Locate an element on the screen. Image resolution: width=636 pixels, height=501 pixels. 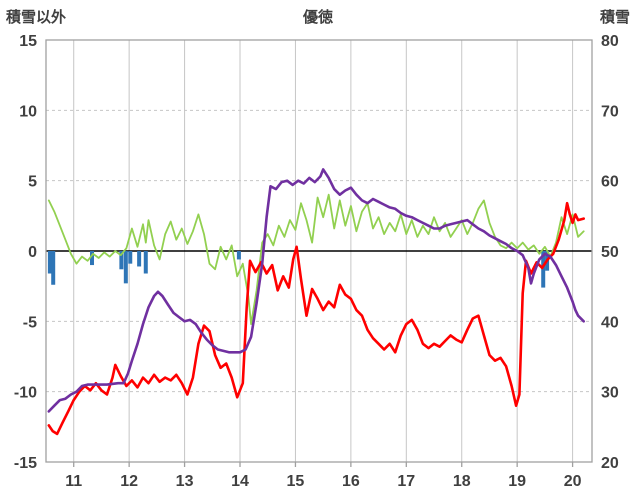
right-tick-label: 40 is located at coordinates (610, 322).